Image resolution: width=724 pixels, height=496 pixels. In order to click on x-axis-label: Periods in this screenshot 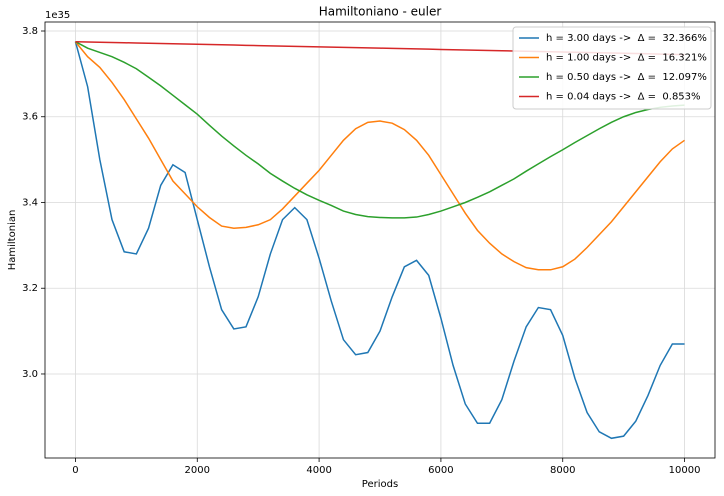, I will do `click(380, 484)`.